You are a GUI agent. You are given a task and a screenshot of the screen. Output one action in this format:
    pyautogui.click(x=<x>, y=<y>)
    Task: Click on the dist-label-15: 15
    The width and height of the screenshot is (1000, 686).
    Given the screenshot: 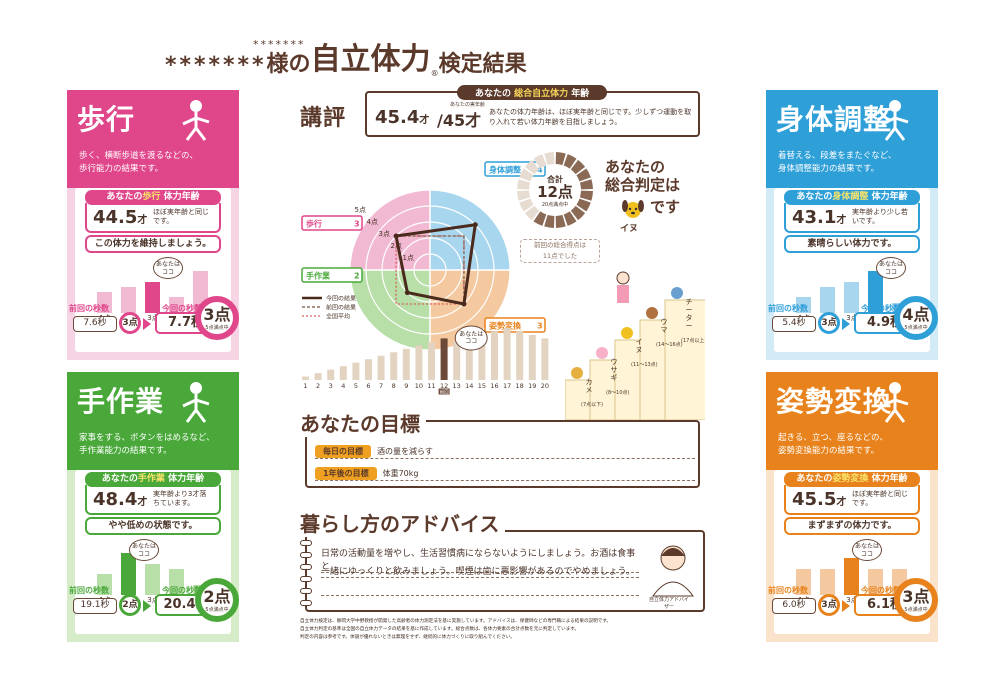 What is the action you would take?
    pyautogui.click(x=482, y=386)
    